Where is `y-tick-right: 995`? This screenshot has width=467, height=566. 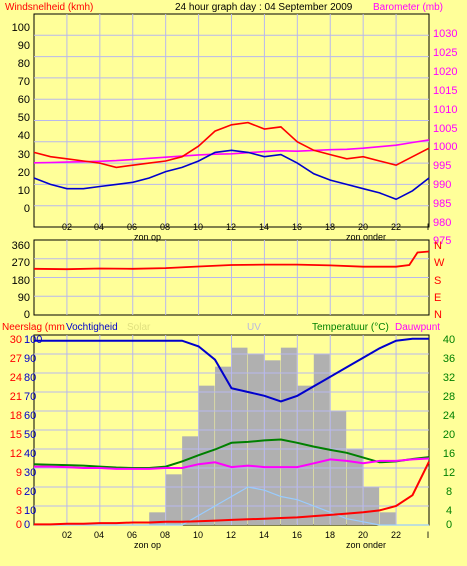 y-tick-right: 995 is located at coordinates (442, 166).